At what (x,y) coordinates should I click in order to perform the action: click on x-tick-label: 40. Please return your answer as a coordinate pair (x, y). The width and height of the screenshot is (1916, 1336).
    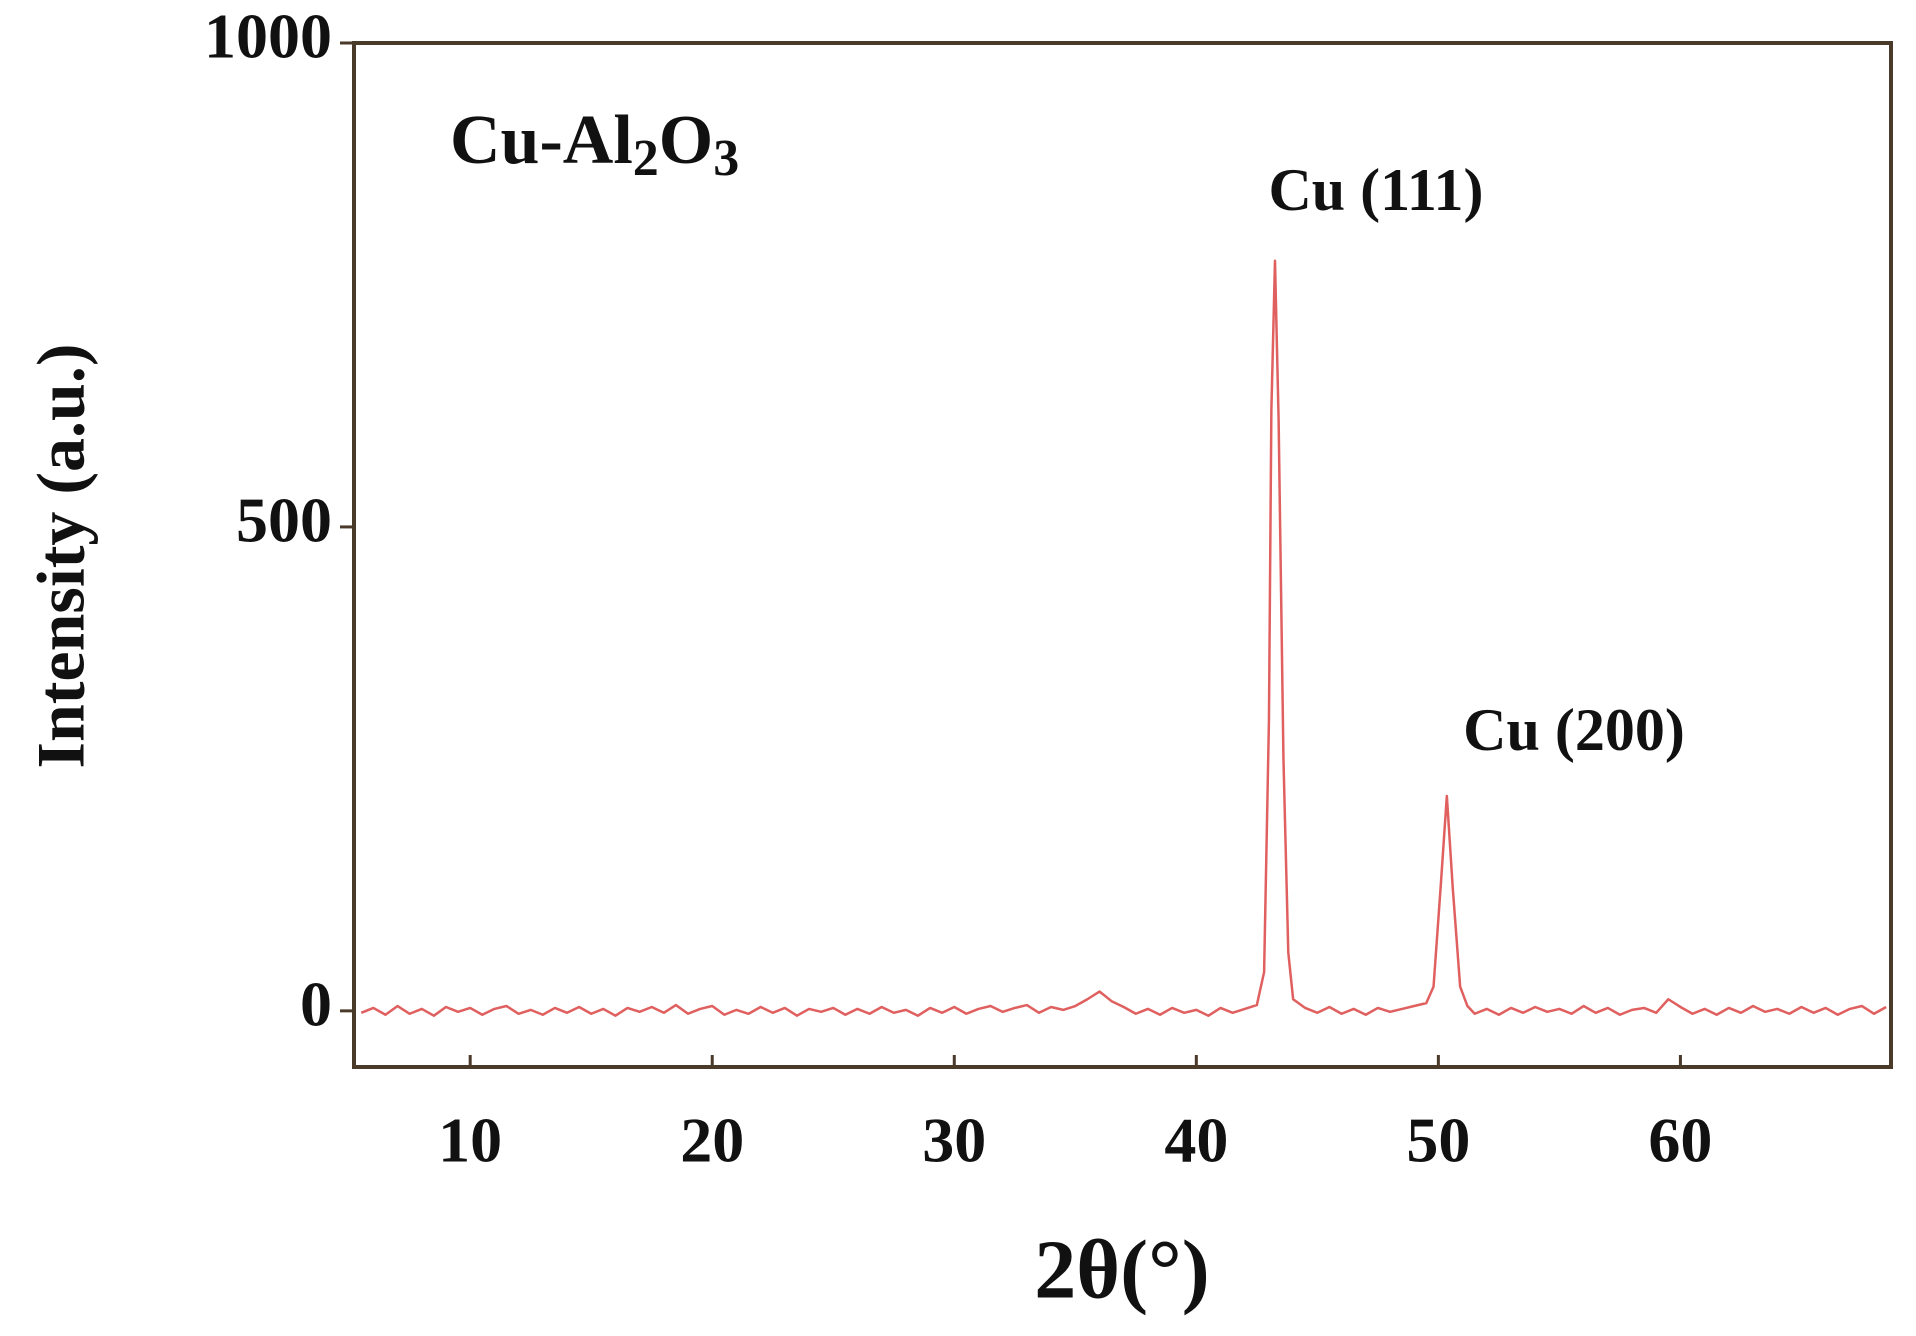
    Looking at the image, I should click on (1196, 1140).